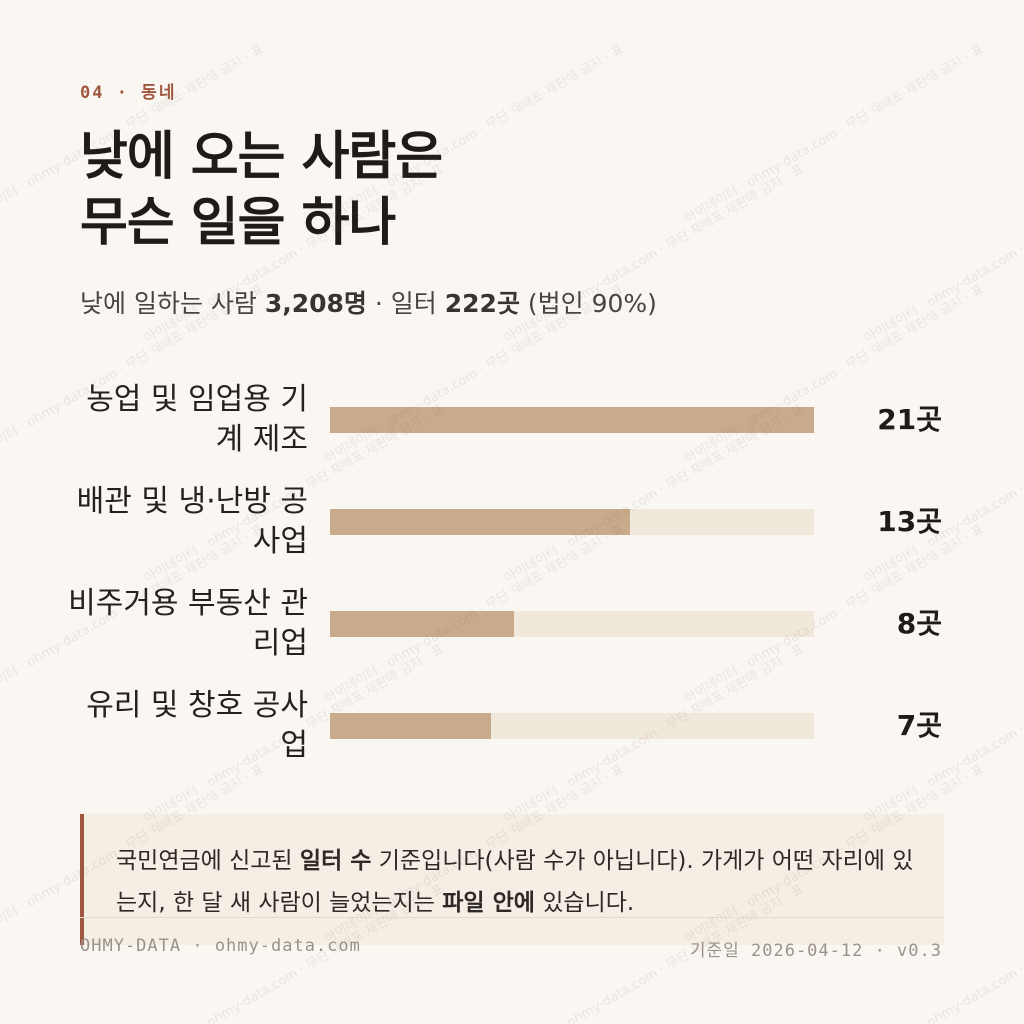 The width and height of the screenshot is (1024, 1024). What do you see at coordinates (512, 917) in the screenshot?
I see `footer-rule` at bounding box center [512, 917].